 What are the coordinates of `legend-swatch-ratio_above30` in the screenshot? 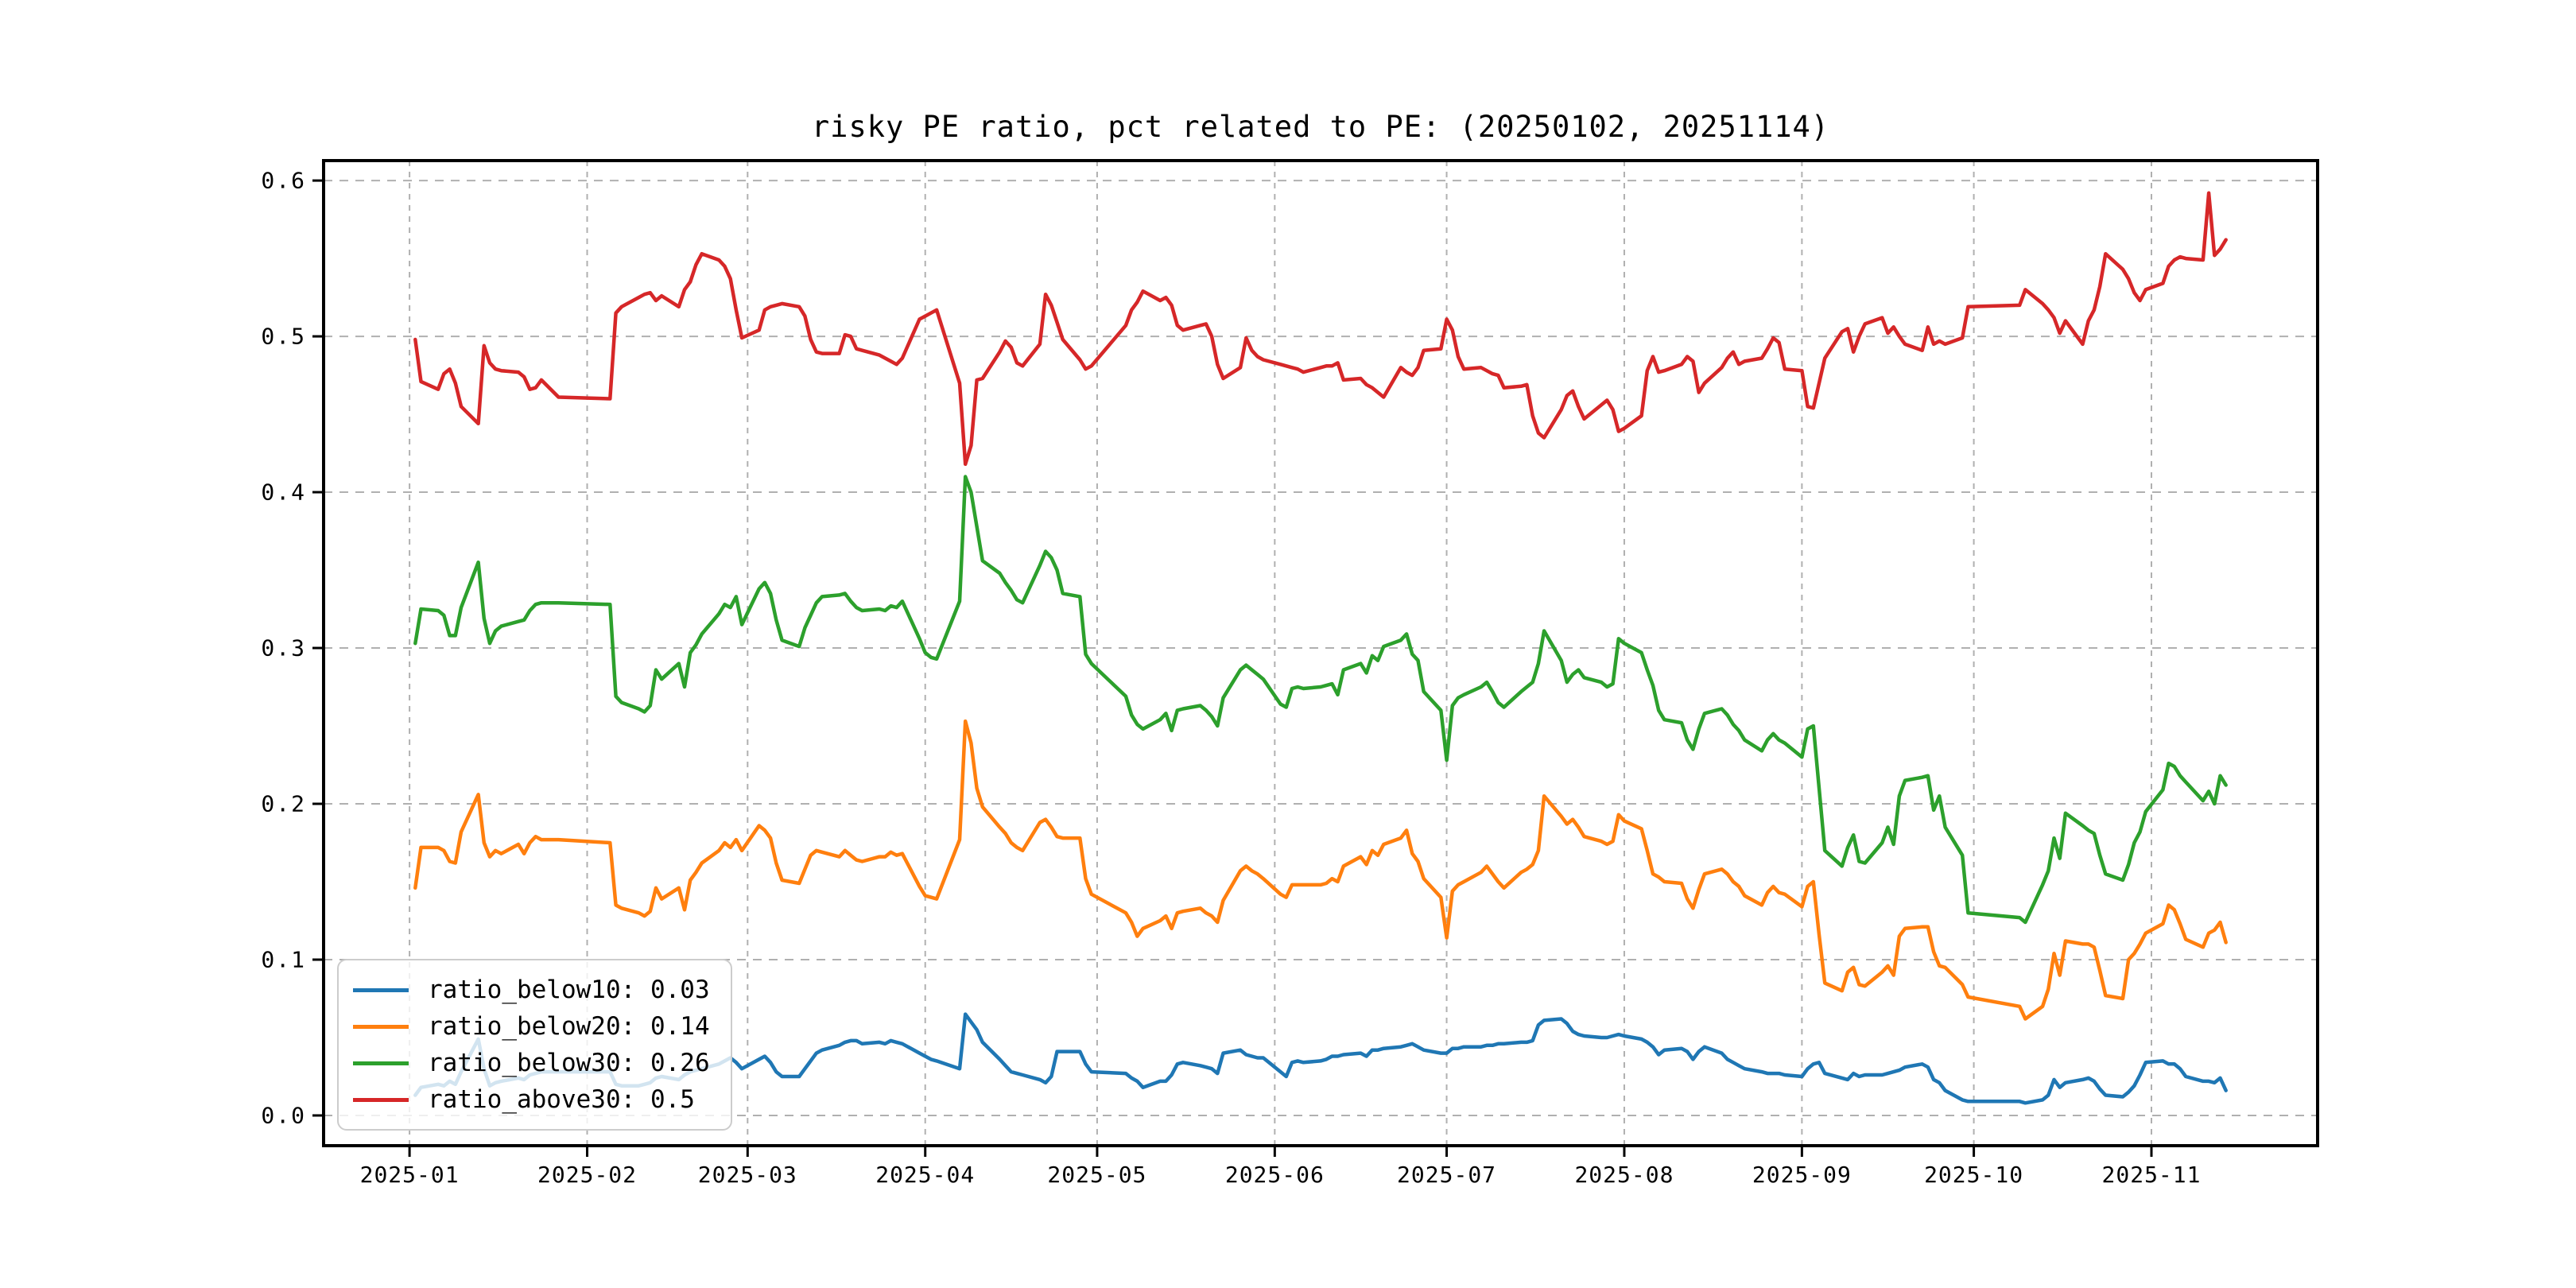 It's located at (381, 1099).